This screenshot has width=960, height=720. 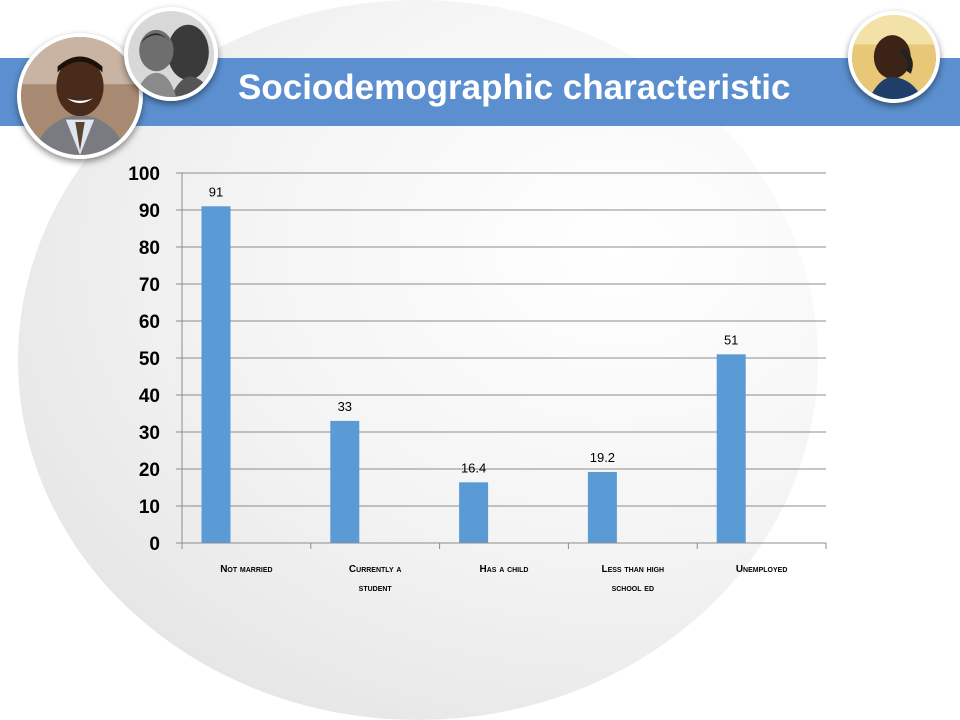 I want to click on y-tick-label: 90, so click(x=149, y=211).